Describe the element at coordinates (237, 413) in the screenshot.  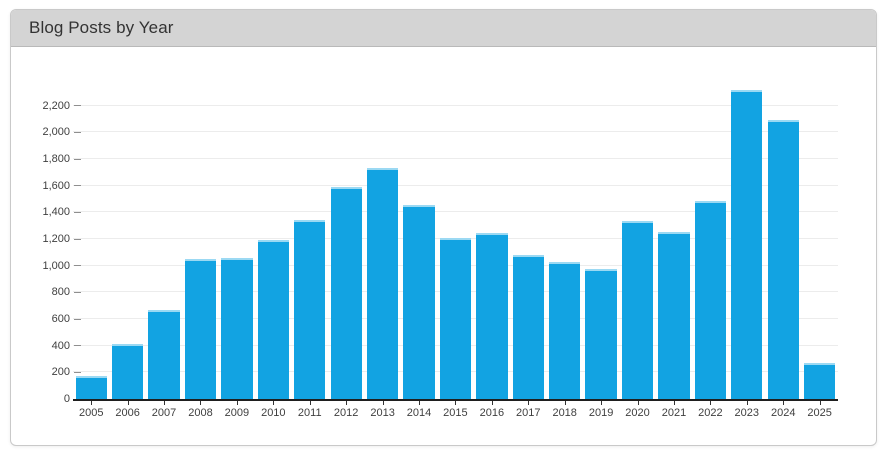
I see `x-tick-label: 2009` at that location.